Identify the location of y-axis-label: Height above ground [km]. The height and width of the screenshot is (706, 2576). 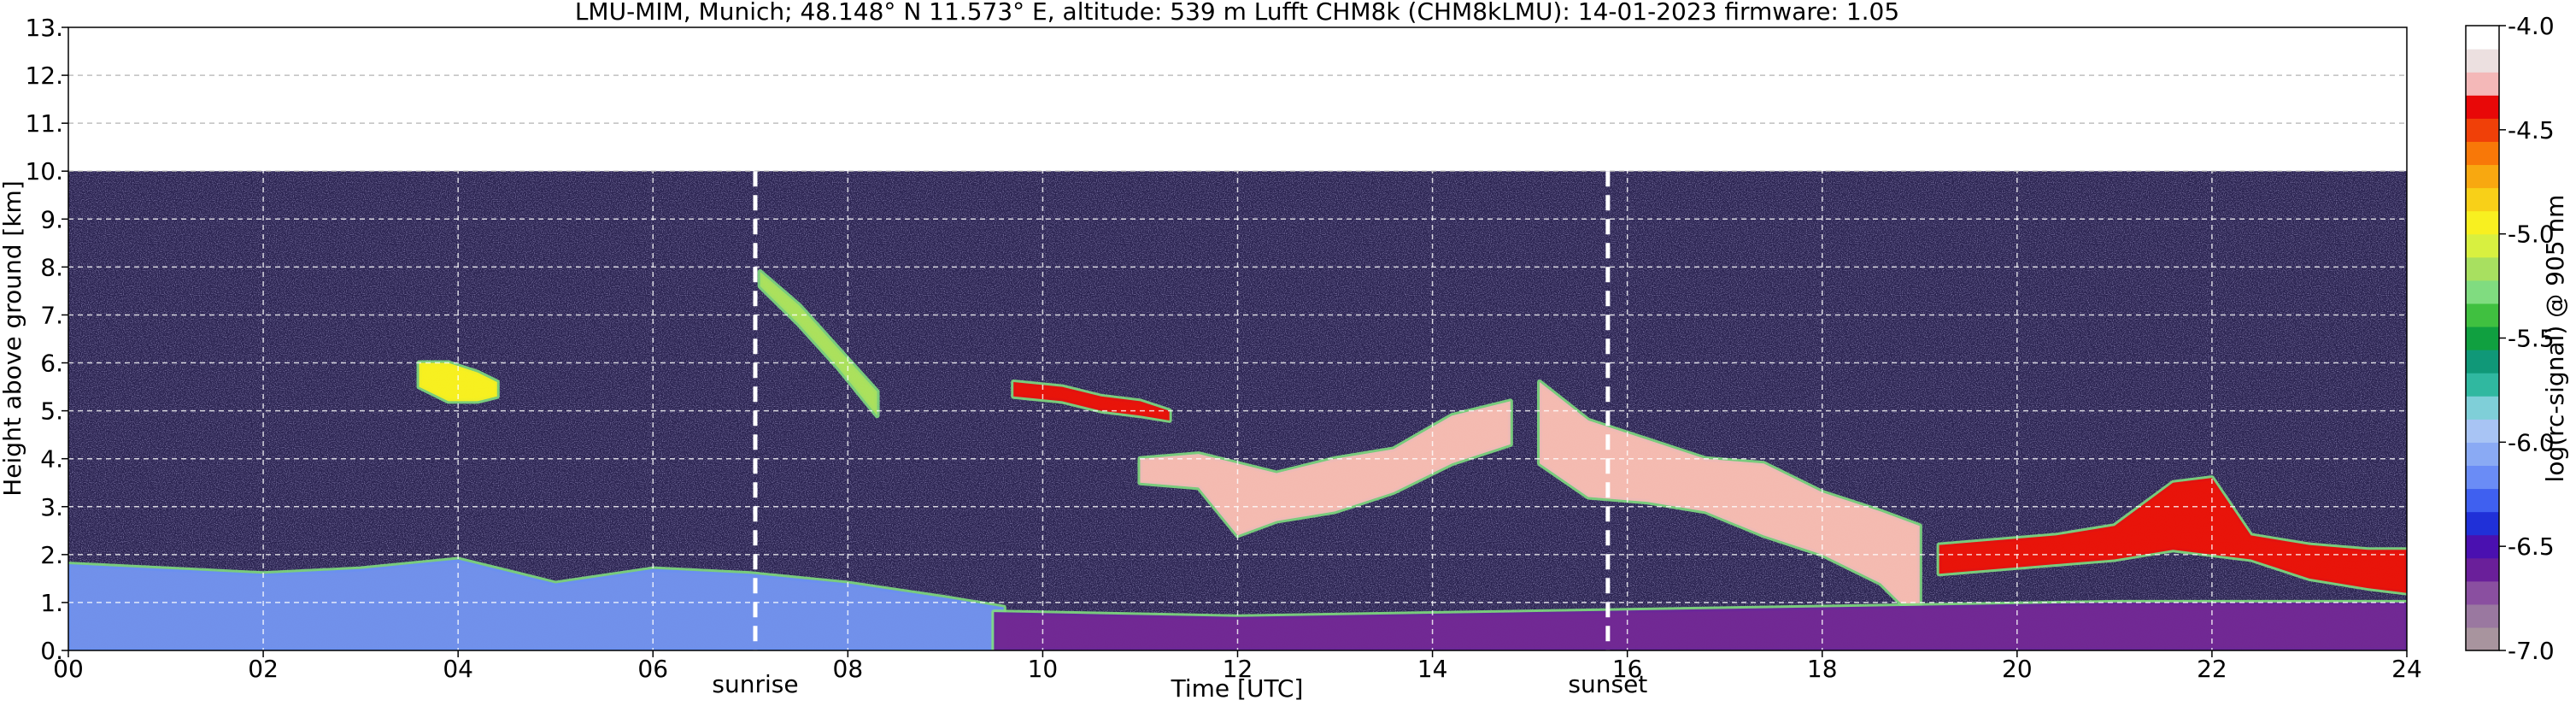
(13, 338).